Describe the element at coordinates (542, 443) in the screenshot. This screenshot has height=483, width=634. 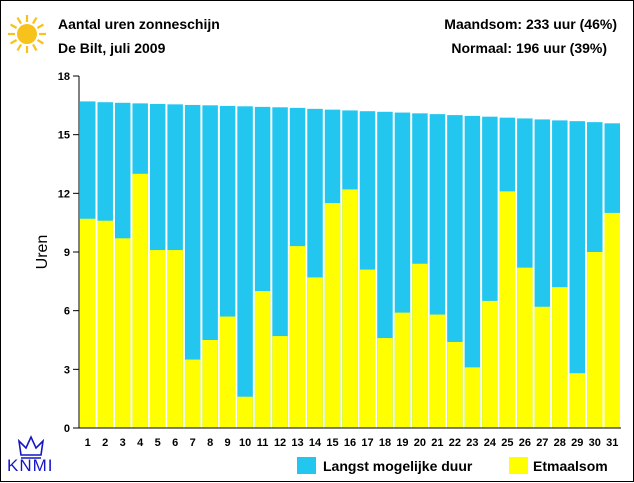
I see `x-tick-label: 27` at that location.